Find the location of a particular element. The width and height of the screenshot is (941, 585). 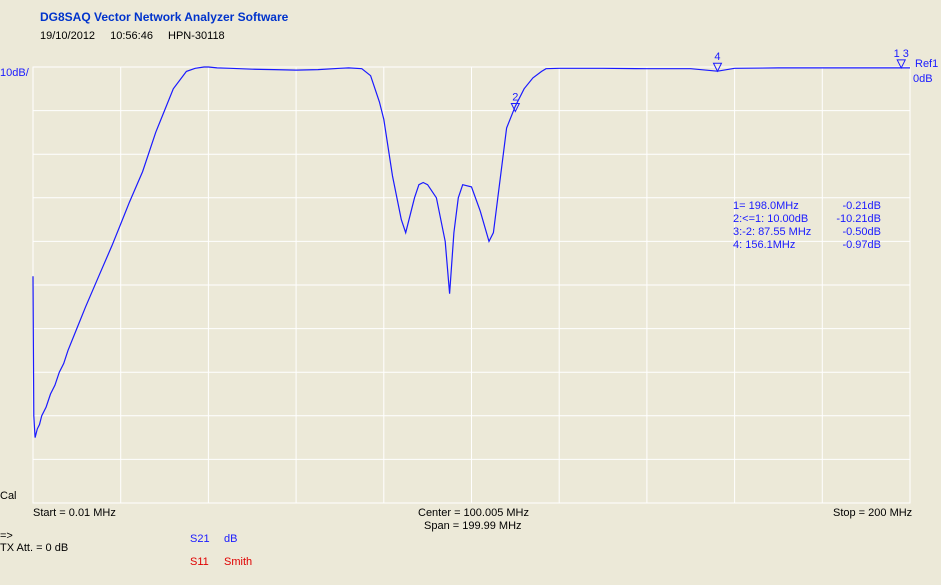

readout-row: 2:<=1: 10.00dB -10.21dB is located at coordinates (807, 219).